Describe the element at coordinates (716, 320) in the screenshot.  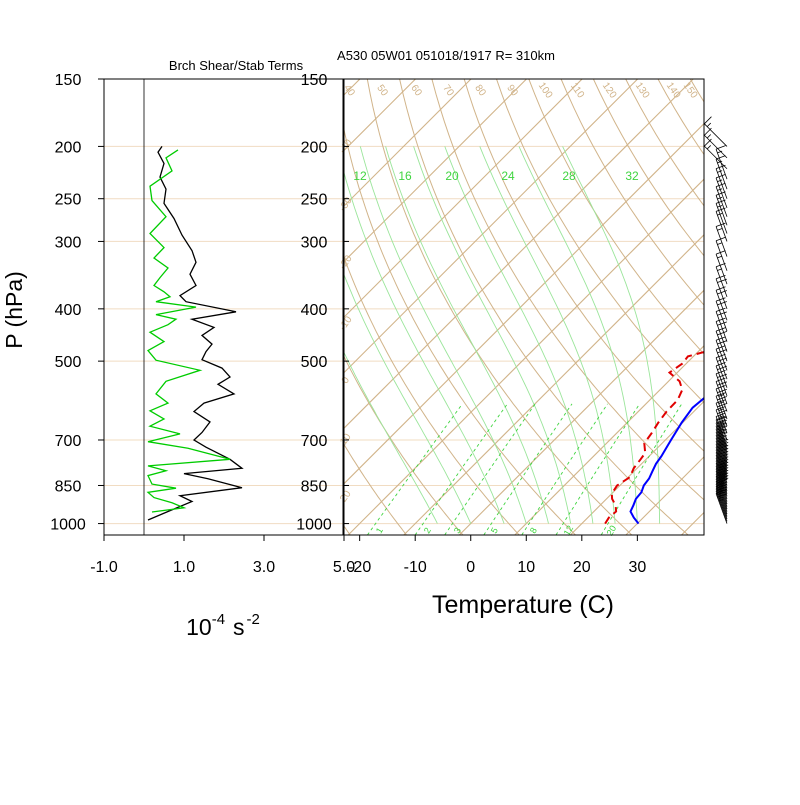
I see `wind-barbs` at that location.